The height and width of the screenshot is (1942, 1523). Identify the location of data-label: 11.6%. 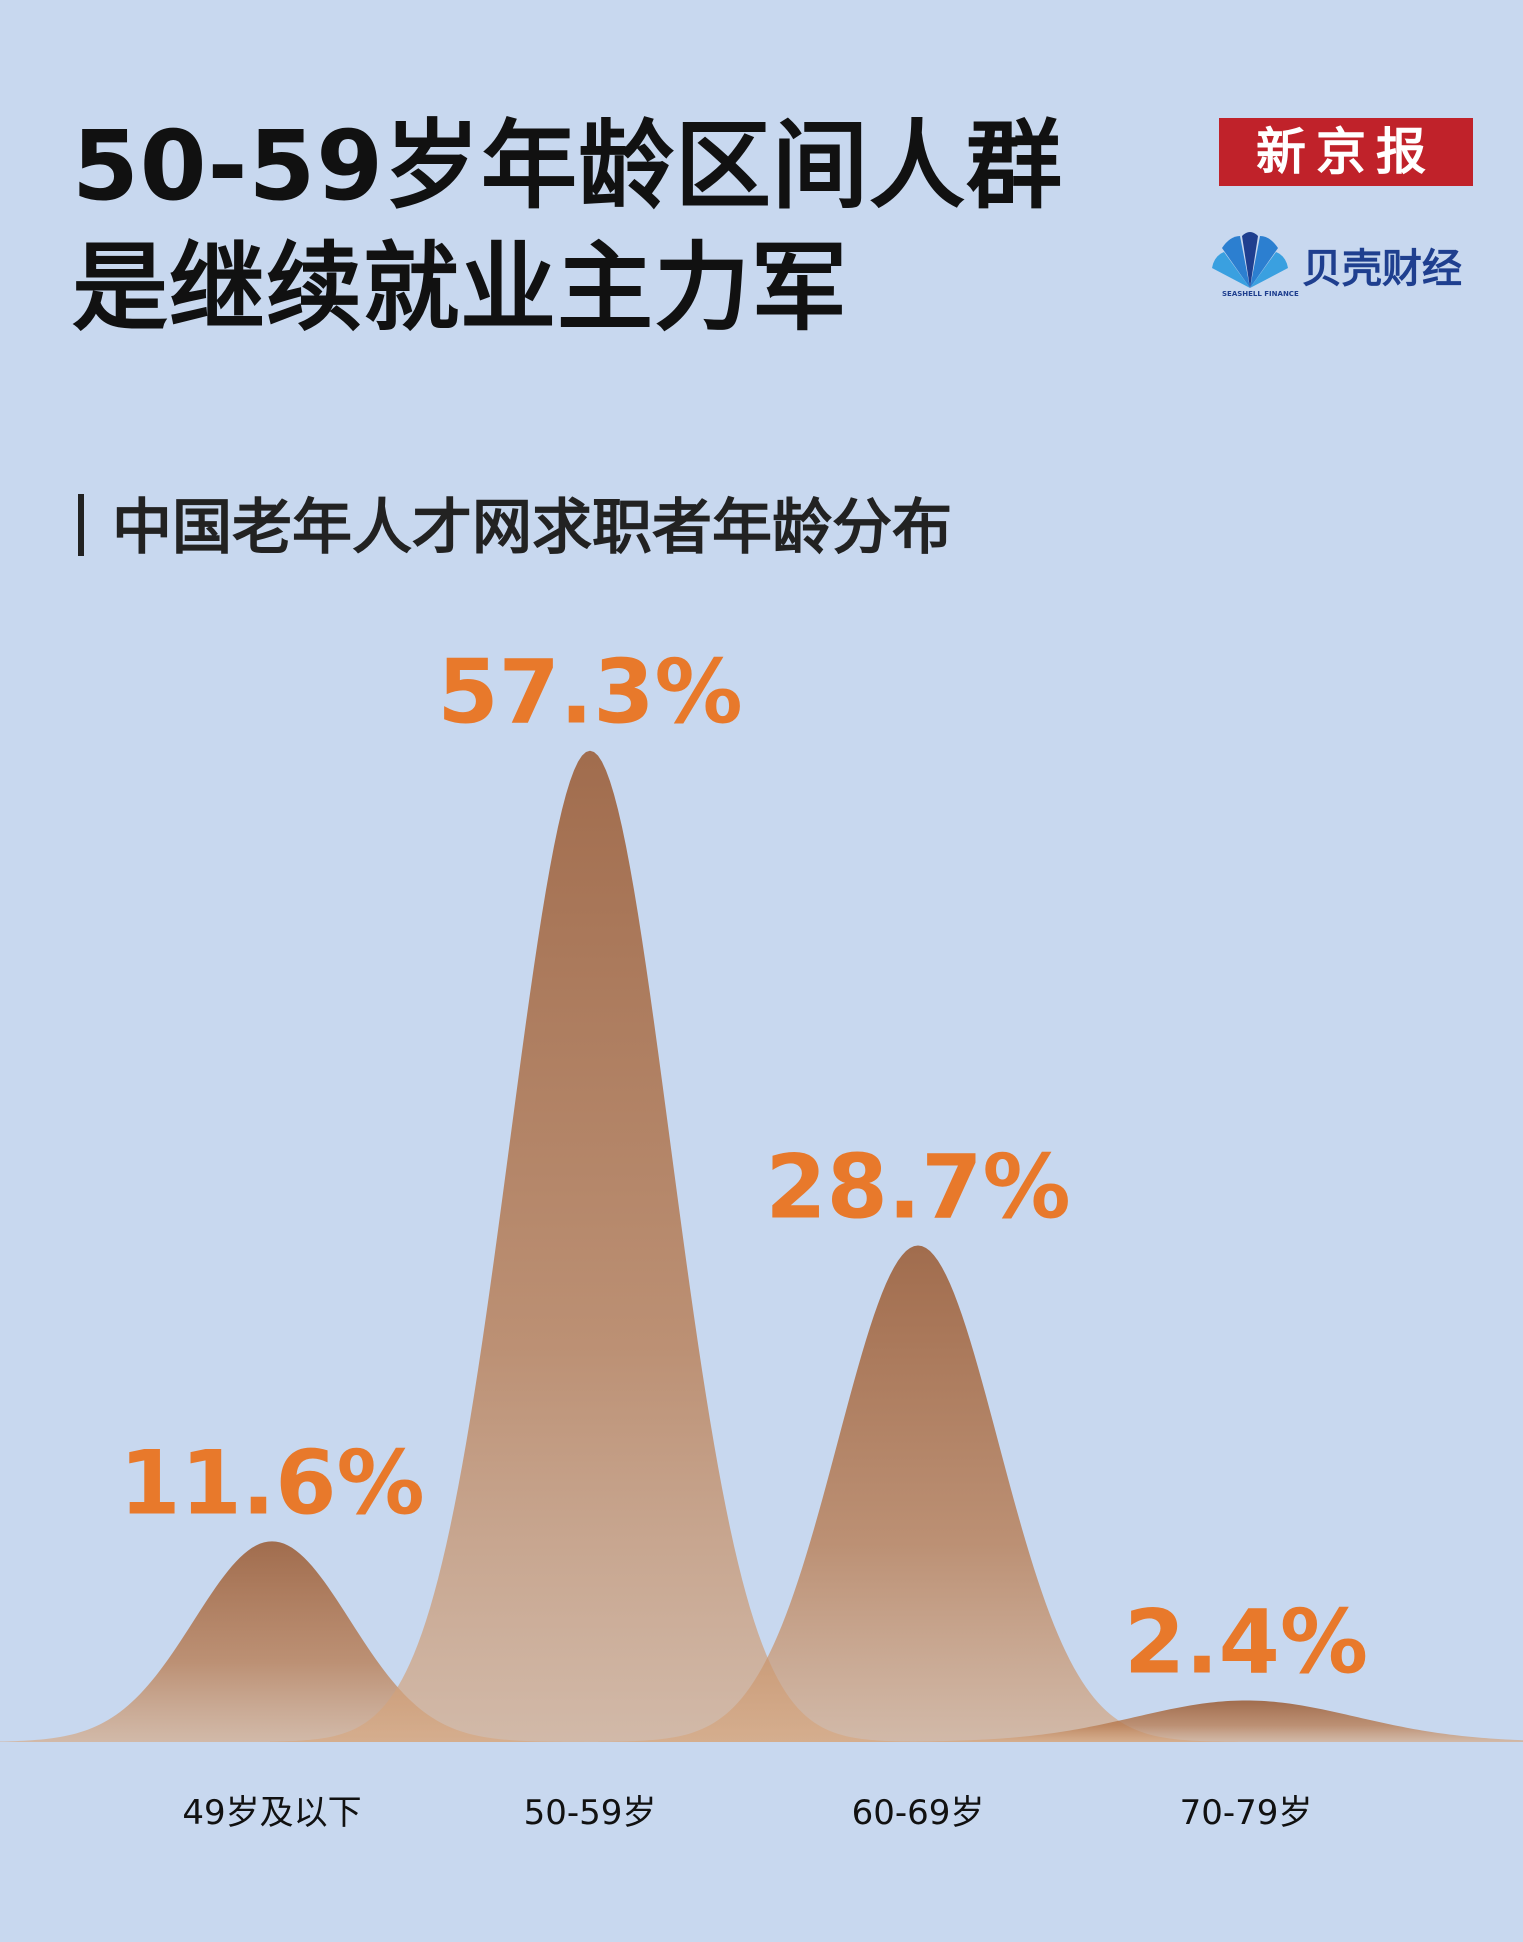
(271, 1482).